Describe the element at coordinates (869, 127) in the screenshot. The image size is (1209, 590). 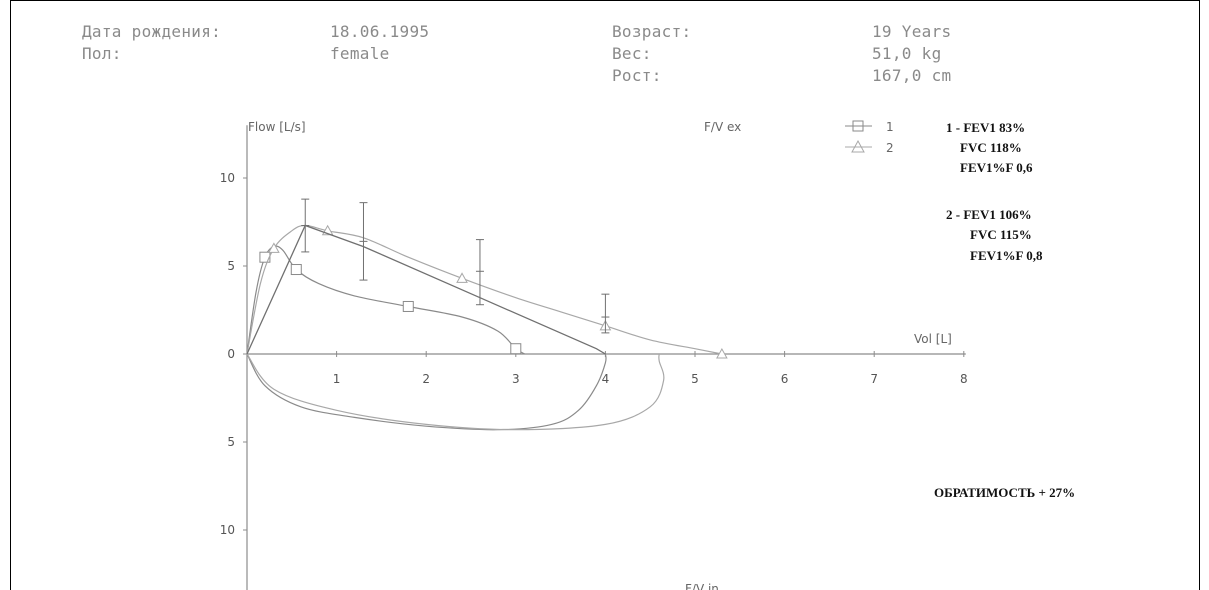
I see `legend-item-1: 1` at that location.